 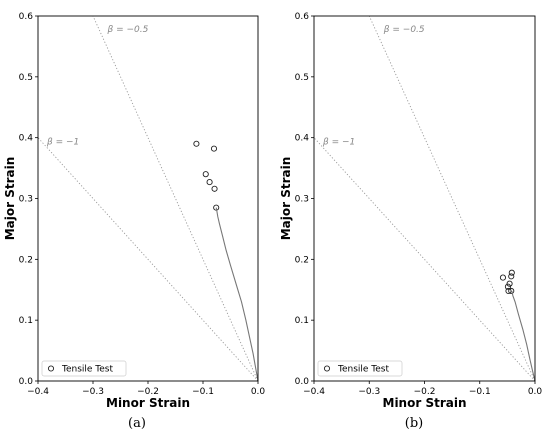 What do you see at coordinates (414, 423) in the screenshot?
I see `panel-caption: (b)` at bounding box center [414, 423].